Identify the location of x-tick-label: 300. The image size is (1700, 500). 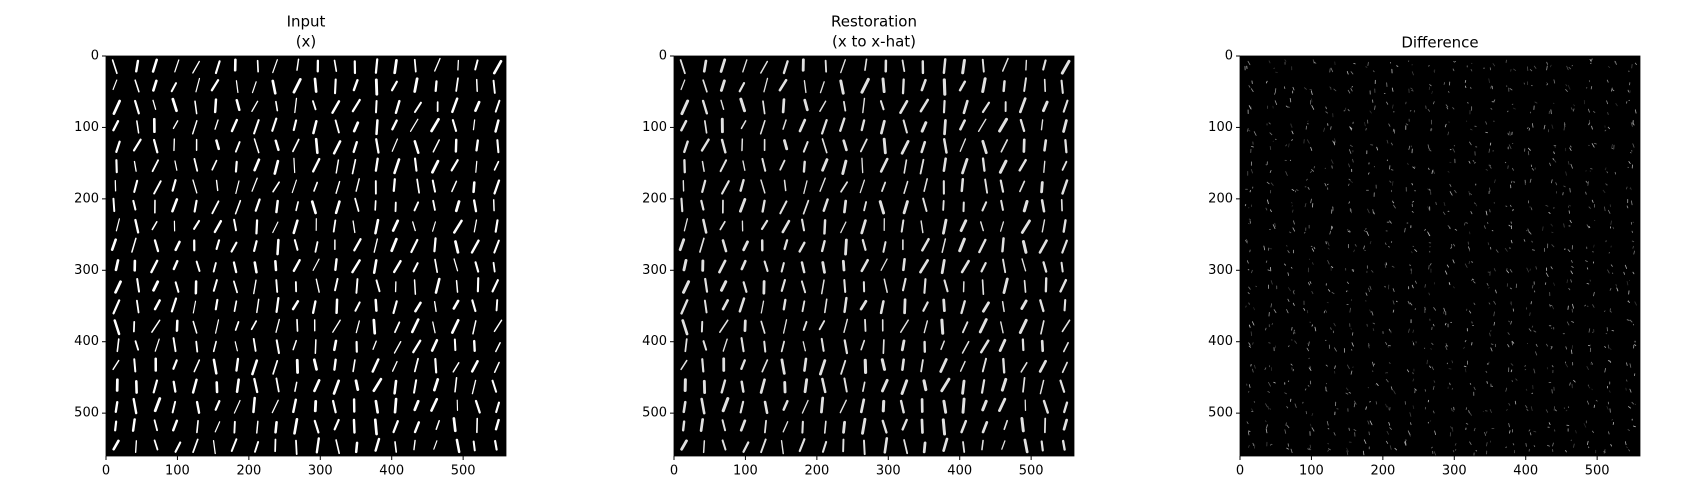
(320, 471).